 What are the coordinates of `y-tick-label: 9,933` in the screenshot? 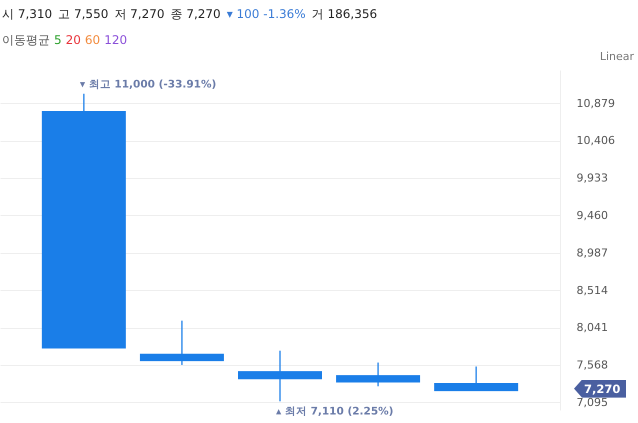 It's located at (592, 178).